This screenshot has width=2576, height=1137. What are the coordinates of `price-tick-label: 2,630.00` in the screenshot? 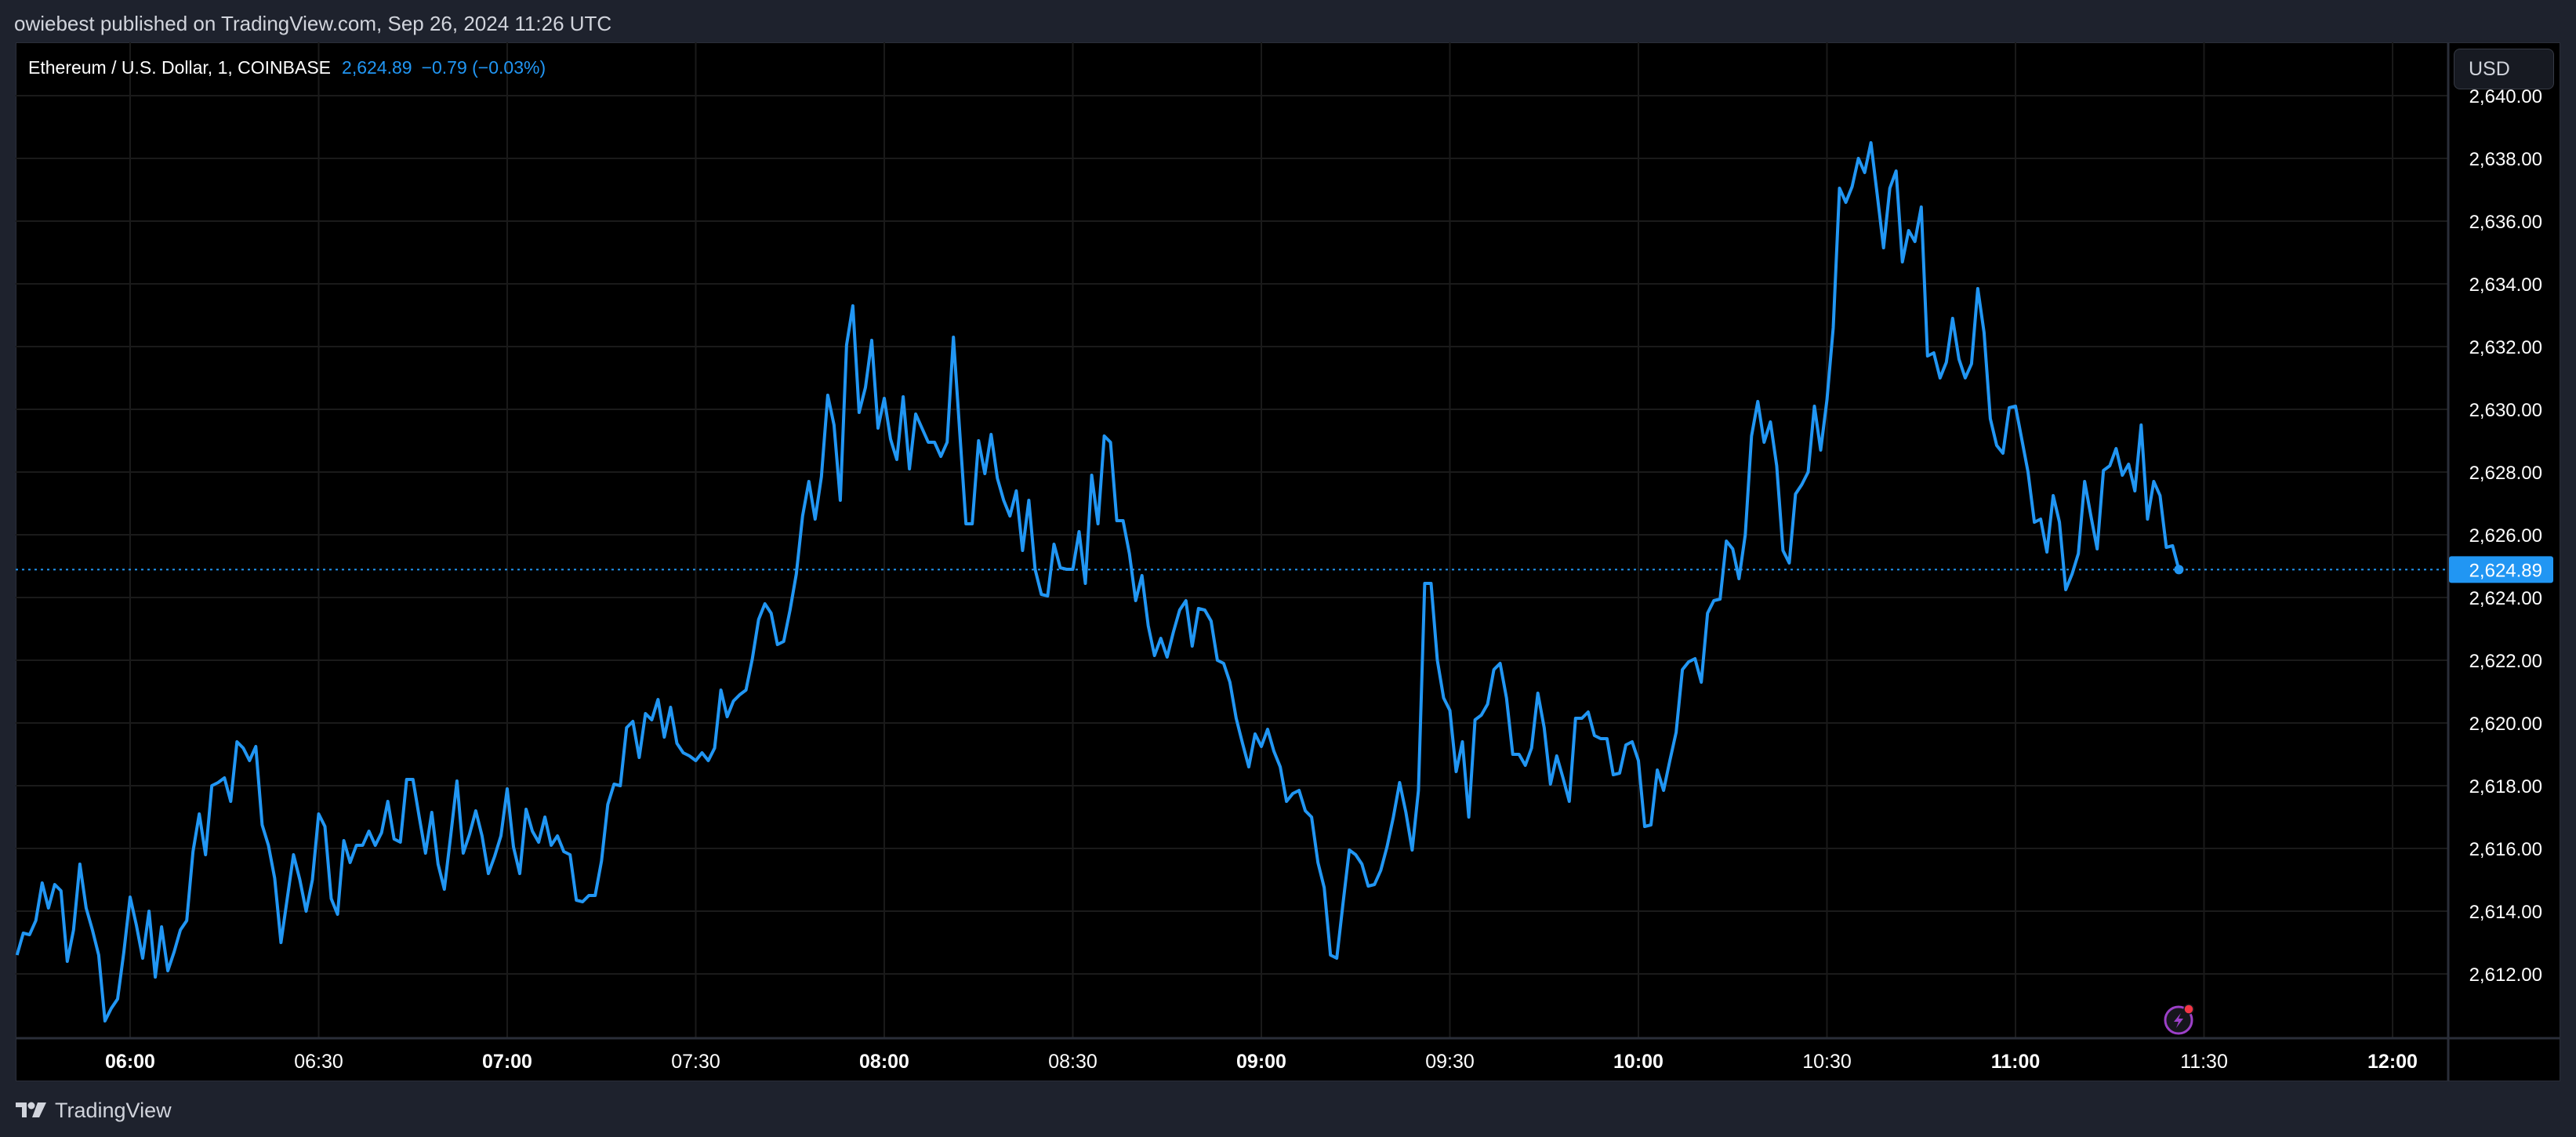 It's located at (2506, 410).